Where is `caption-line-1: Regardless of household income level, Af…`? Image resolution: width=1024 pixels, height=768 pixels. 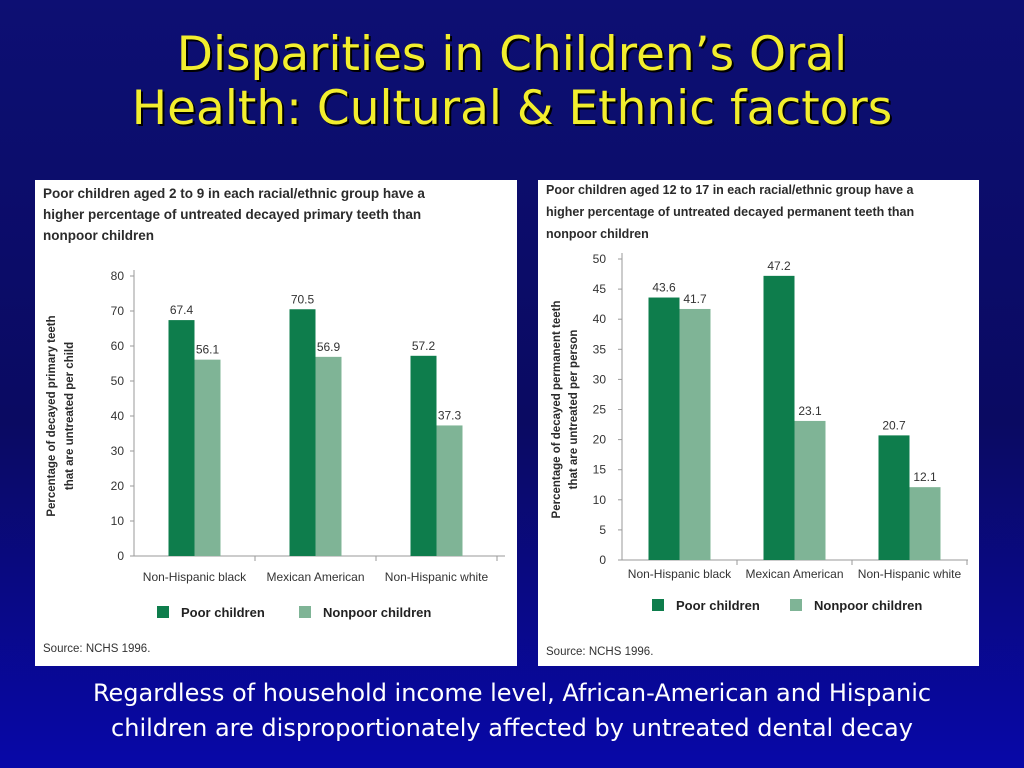
caption-line-1: Regardless of household income level, Af… is located at coordinates (512, 693).